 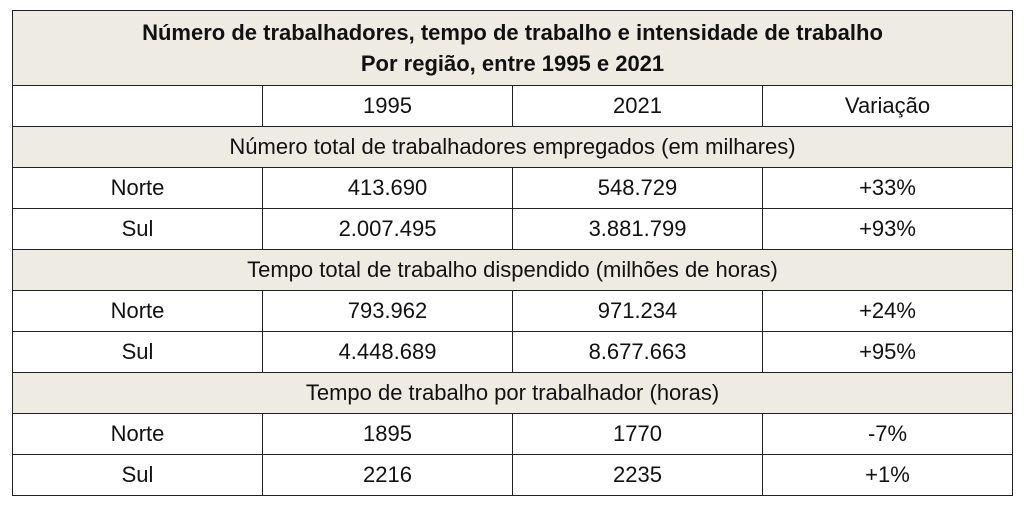 What do you see at coordinates (637, 475) in the screenshot?
I see `value-cell: 2235` at bounding box center [637, 475].